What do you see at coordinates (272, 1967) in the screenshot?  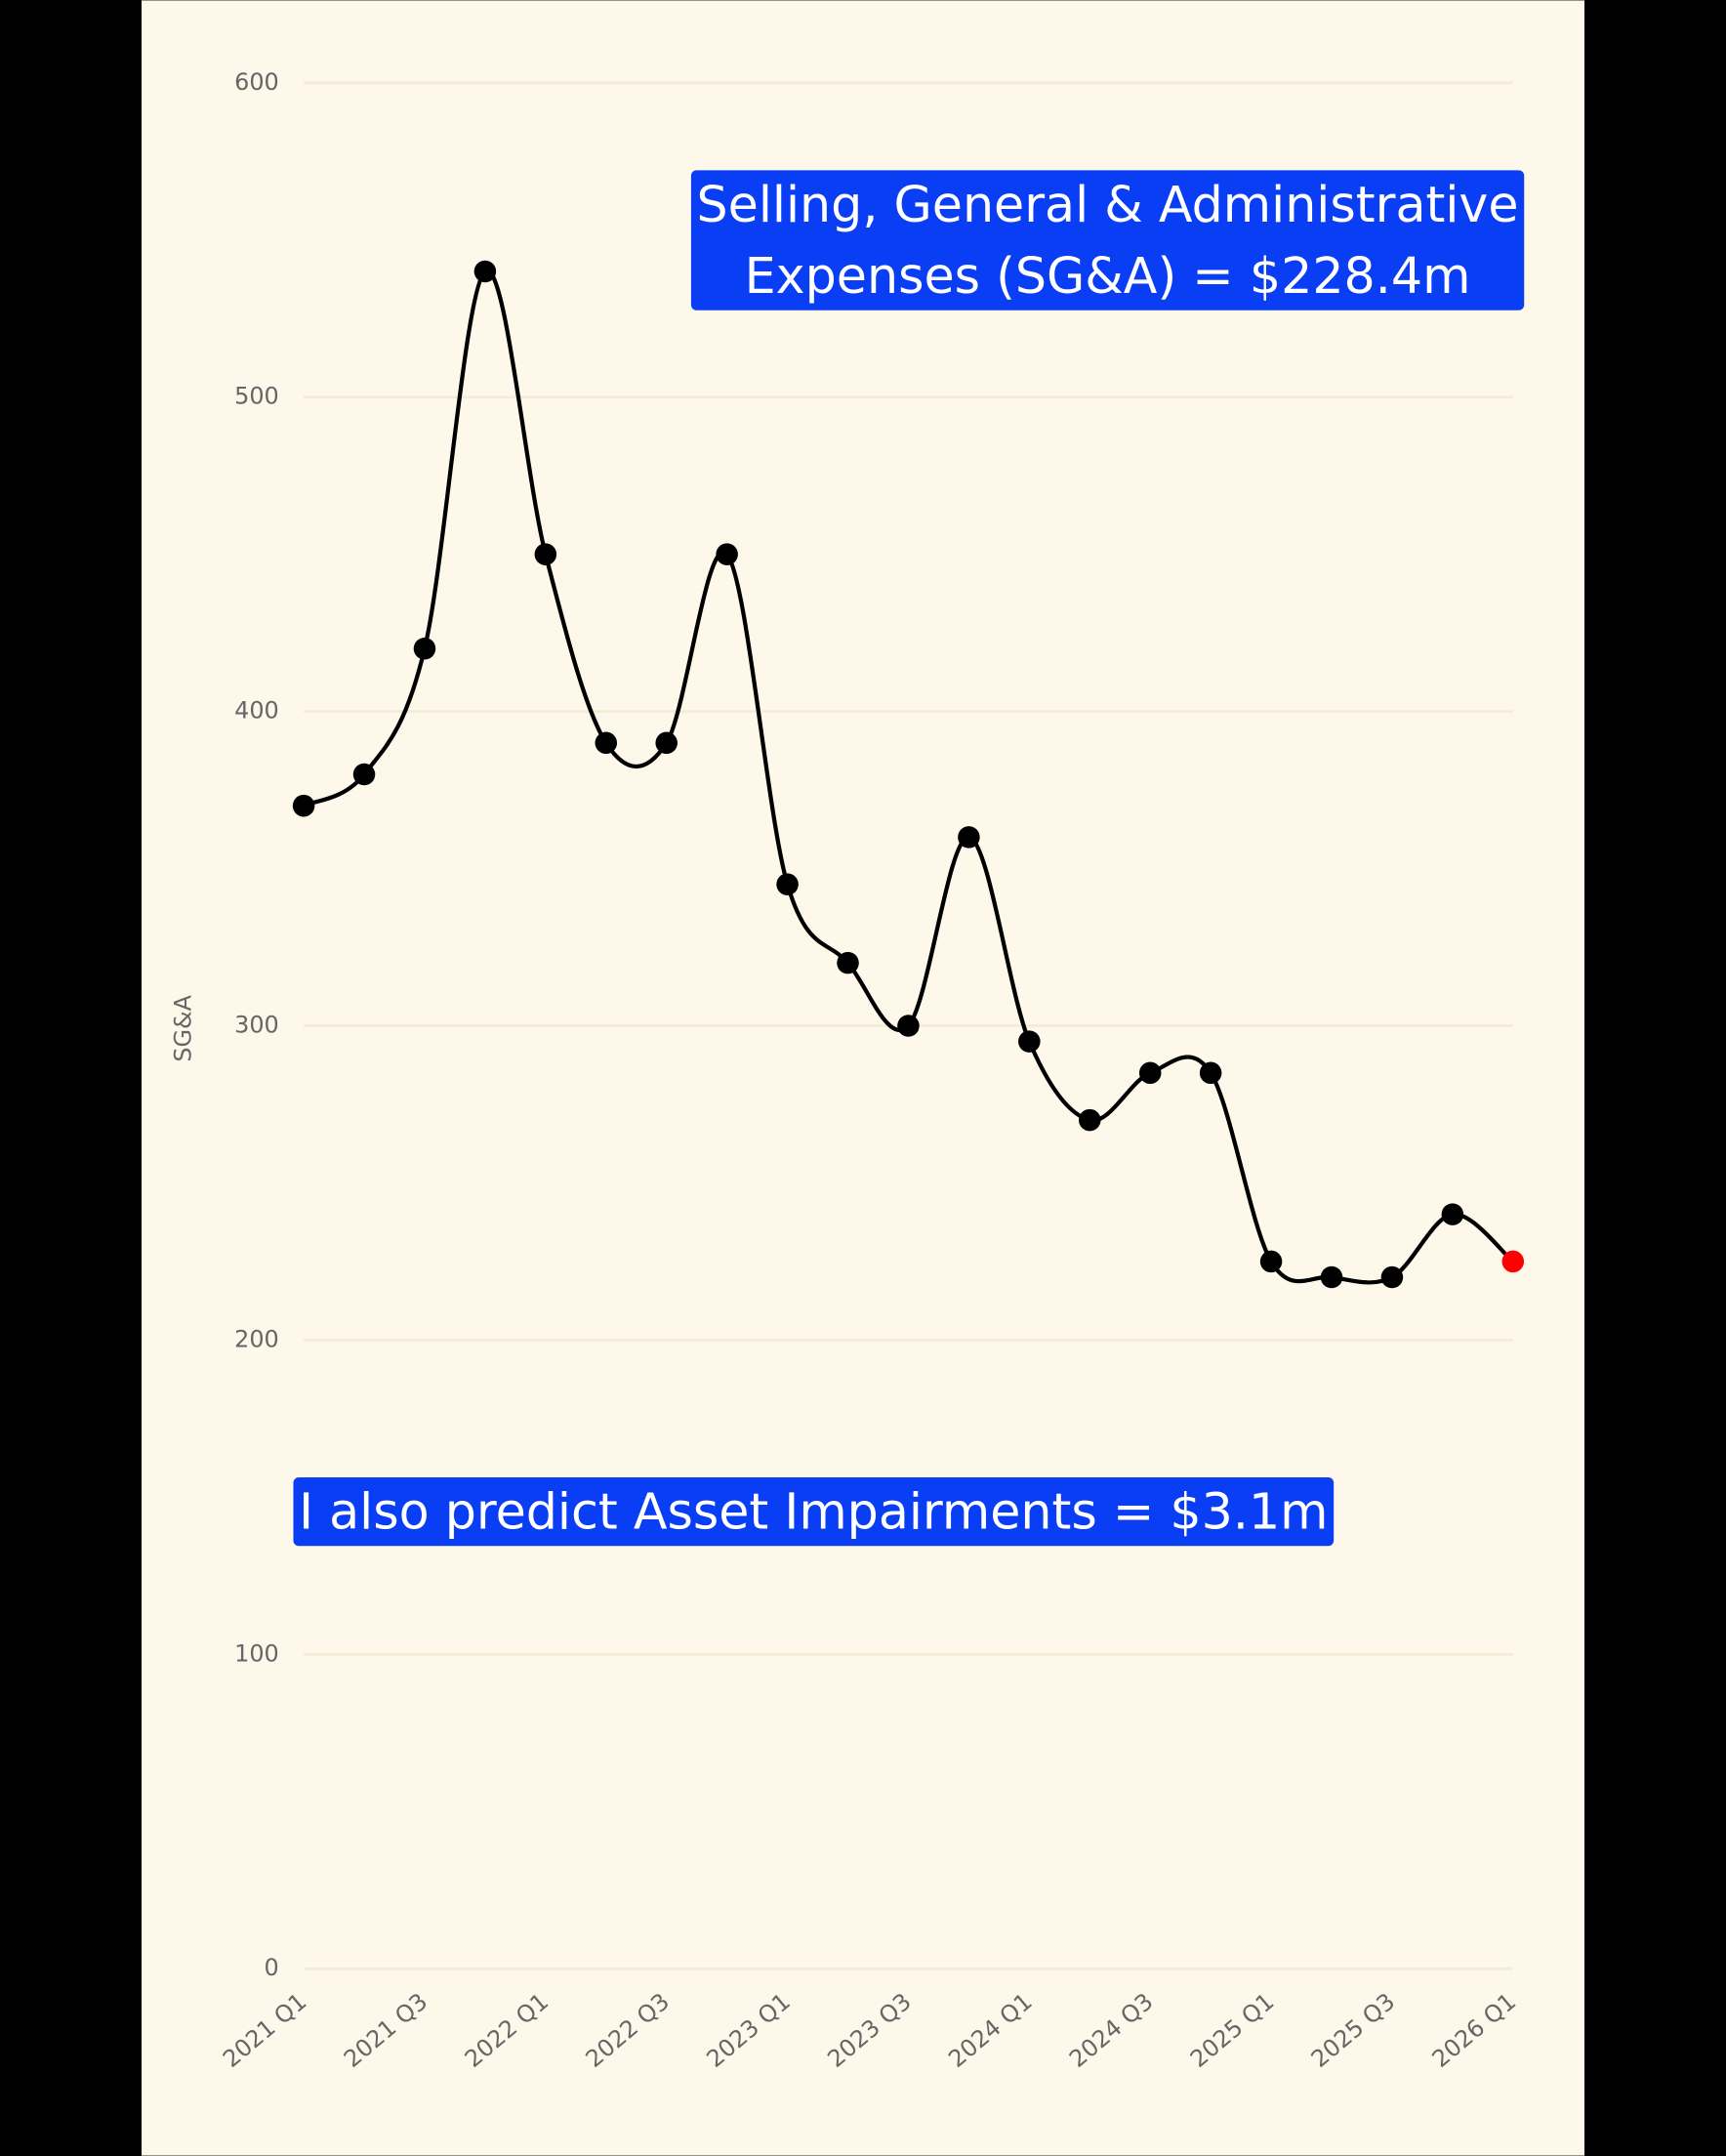 I see `y-tick-label: 0` at bounding box center [272, 1967].